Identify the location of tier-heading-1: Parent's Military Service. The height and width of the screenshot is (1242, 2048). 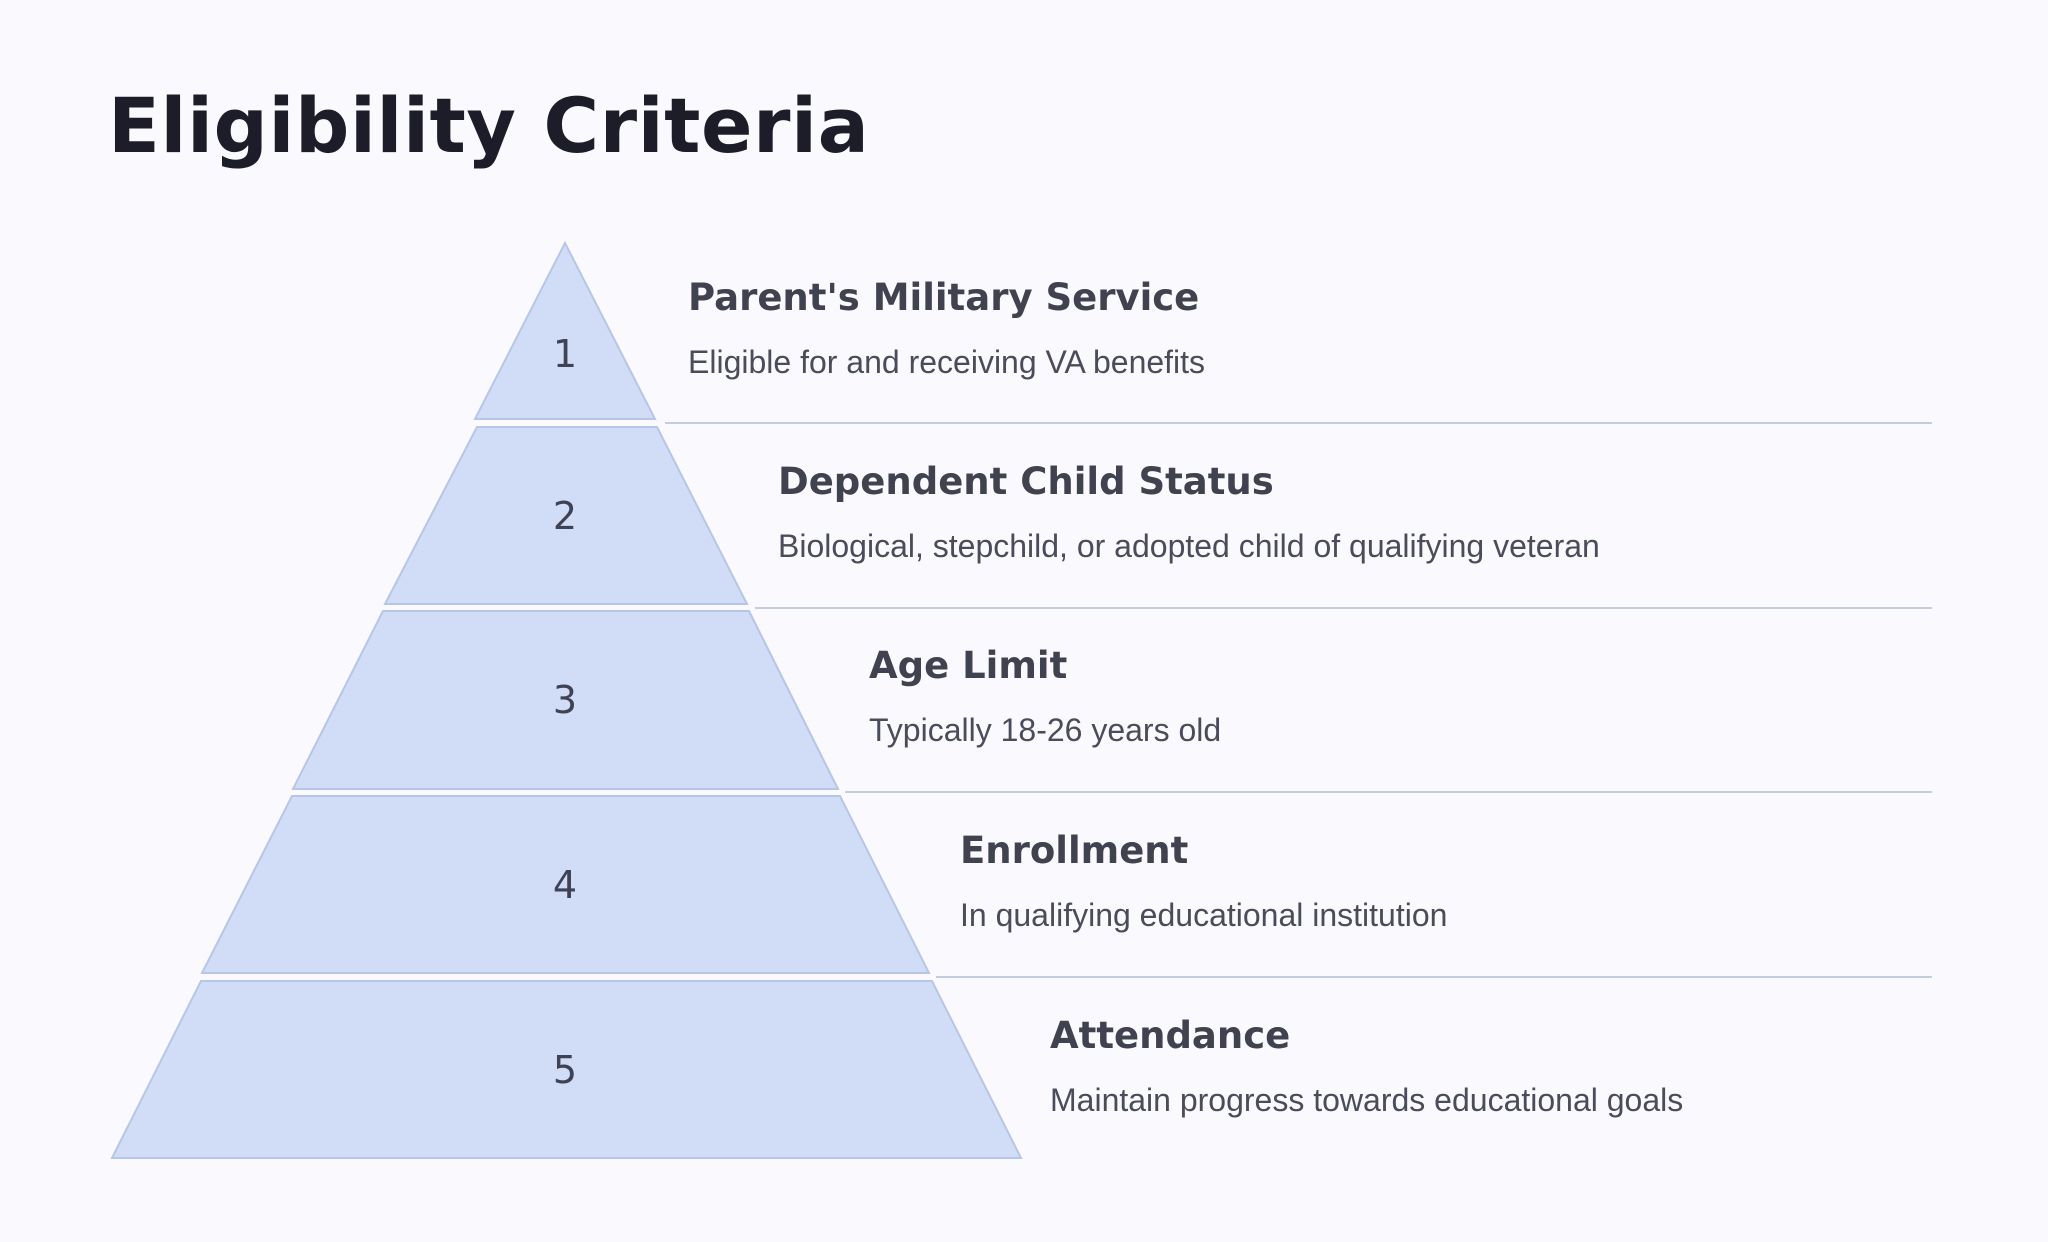
(944, 297).